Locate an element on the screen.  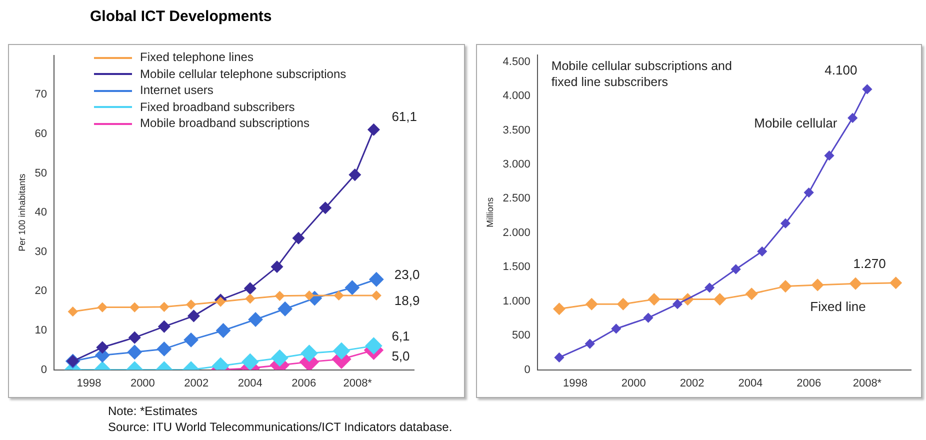
y-tick-label: 50 is located at coordinates (41, 173).